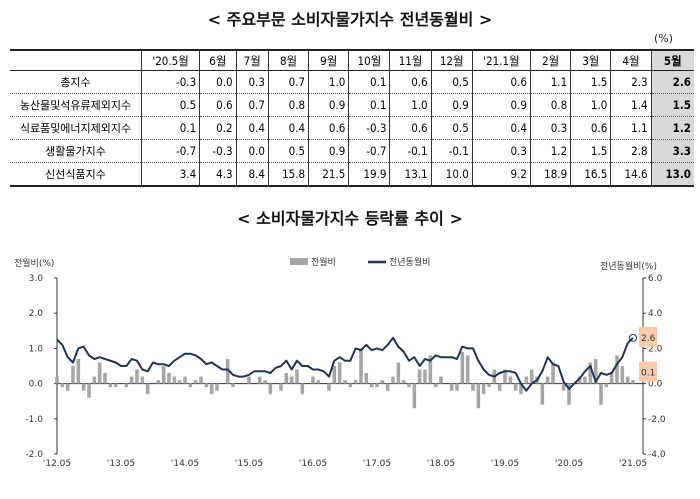  What do you see at coordinates (170, 60) in the screenshot?
I see `column-header: '20.5월` at bounding box center [170, 60].